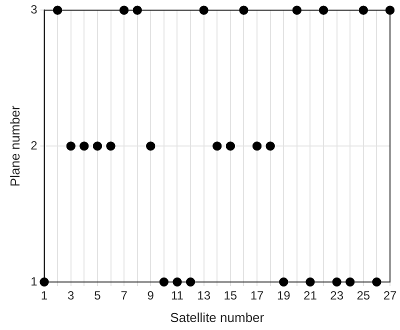  What do you see at coordinates (204, 295) in the screenshot?
I see `x-tick-label: 13` at bounding box center [204, 295].